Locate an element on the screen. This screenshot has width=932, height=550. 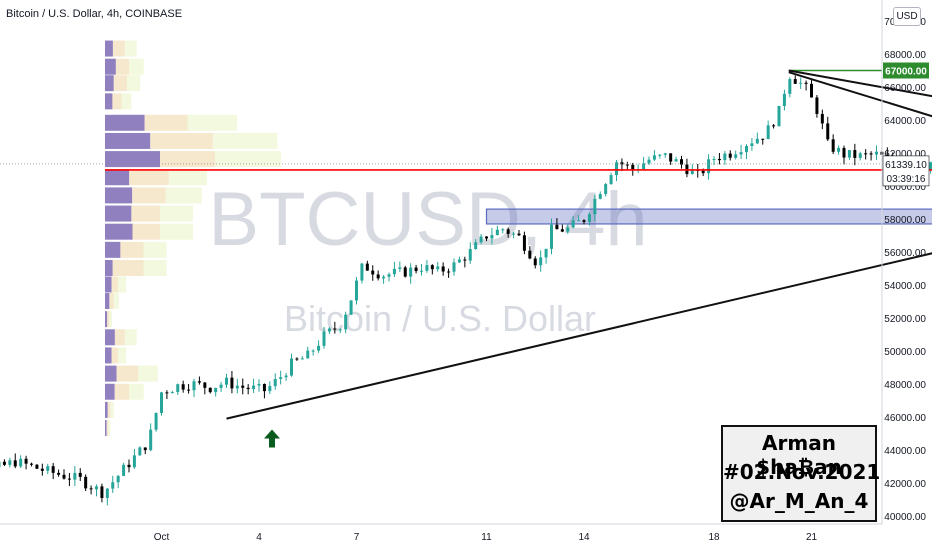
price-tick-label: 56000.00 is located at coordinates (905, 253).